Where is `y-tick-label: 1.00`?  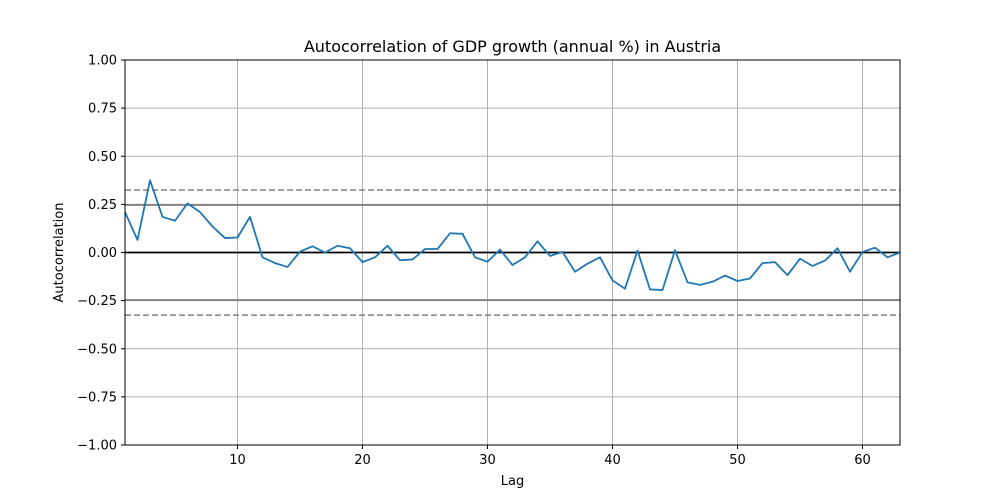
y-tick-label: 1.00 is located at coordinates (102, 61).